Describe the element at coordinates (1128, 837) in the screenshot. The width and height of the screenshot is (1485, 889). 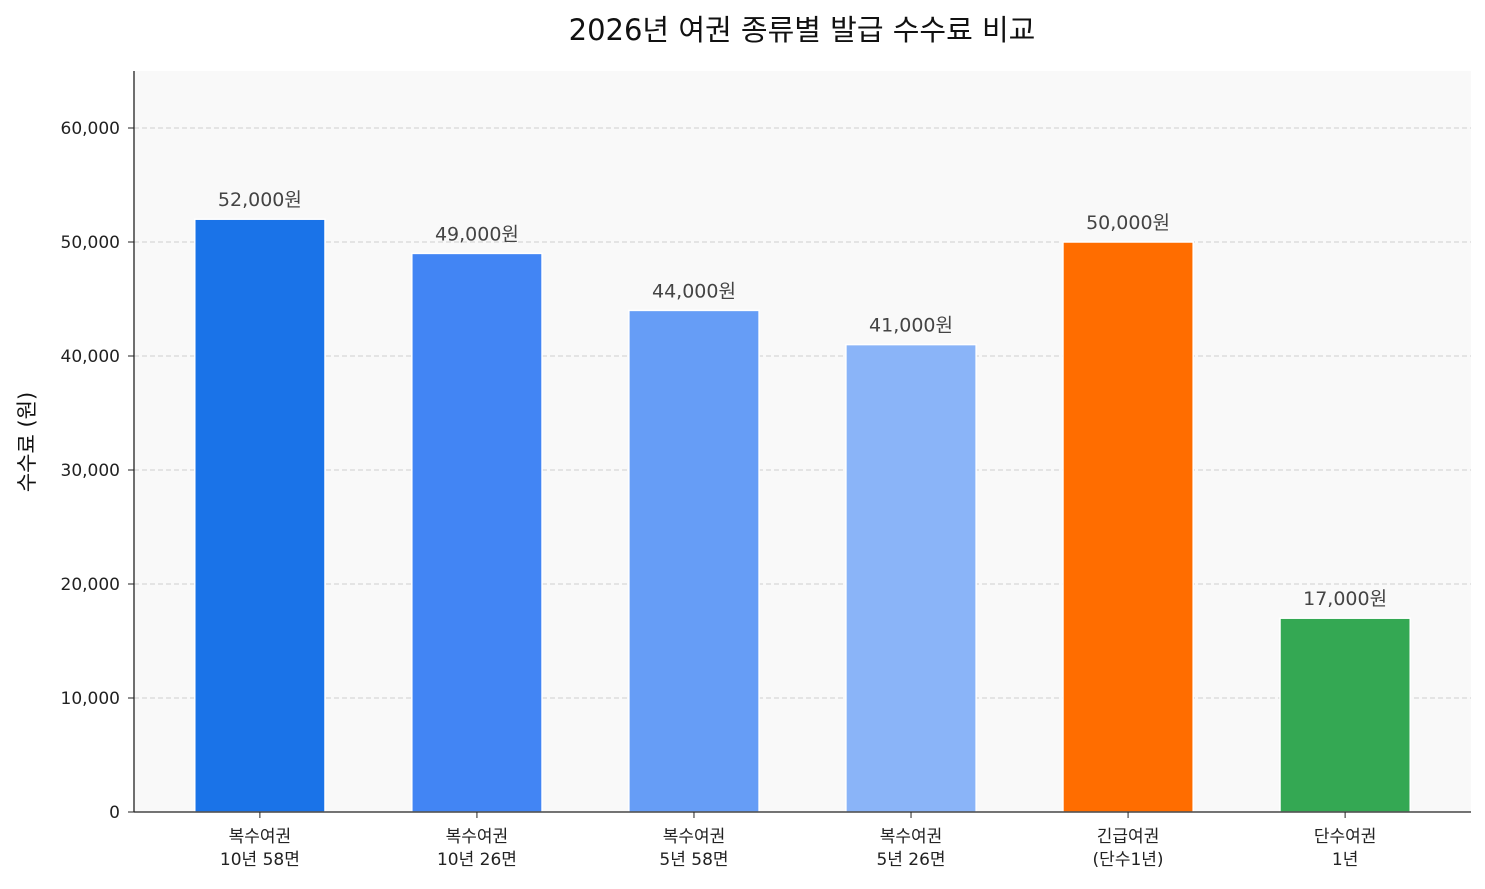
I see `x-tick-label: 긴급여권` at that location.